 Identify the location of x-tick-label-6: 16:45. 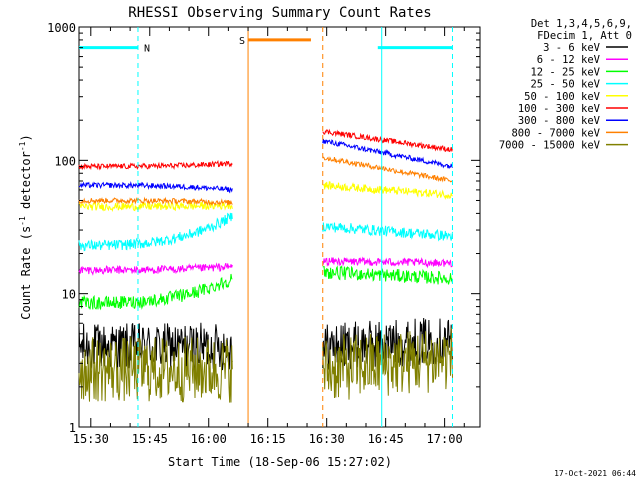
(386, 439).